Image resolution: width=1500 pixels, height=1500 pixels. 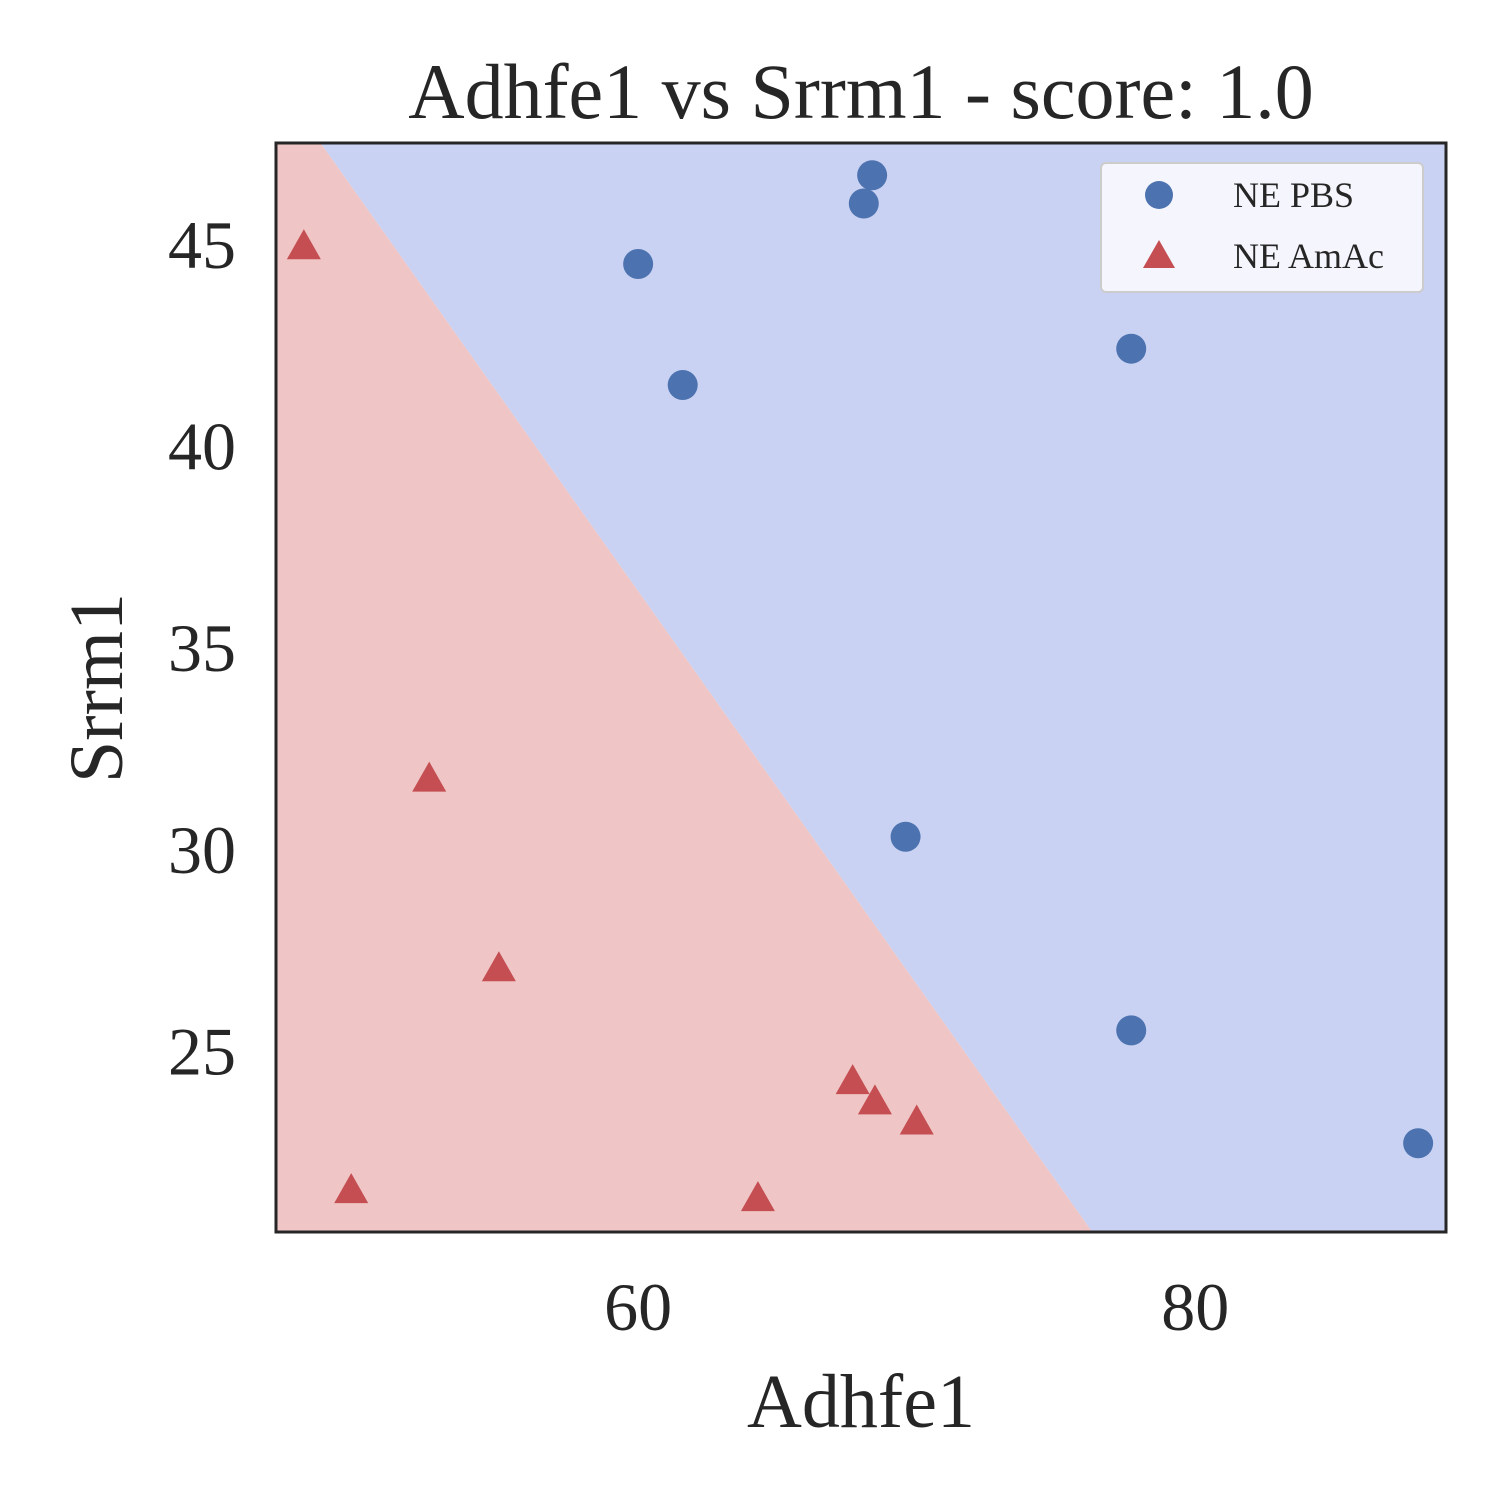 What do you see at coordinates (1159, 254) in the screenshot?
I see `legend-marker-ne-amac` at bounding box center [1159, 254].